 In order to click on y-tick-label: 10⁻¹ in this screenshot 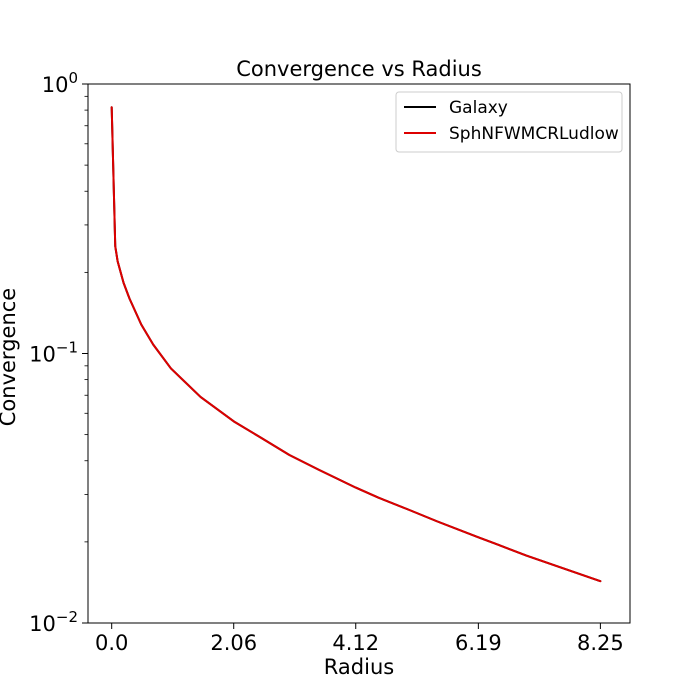, I will do `click(53, 353)`.